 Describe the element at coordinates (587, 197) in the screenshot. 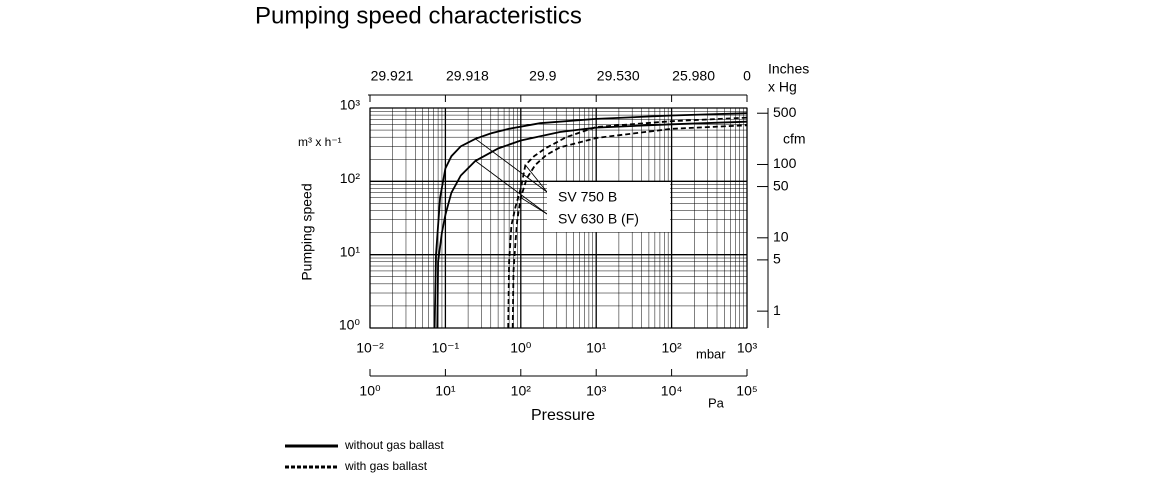

I see `series-annotation: SV 750 B` at that location.